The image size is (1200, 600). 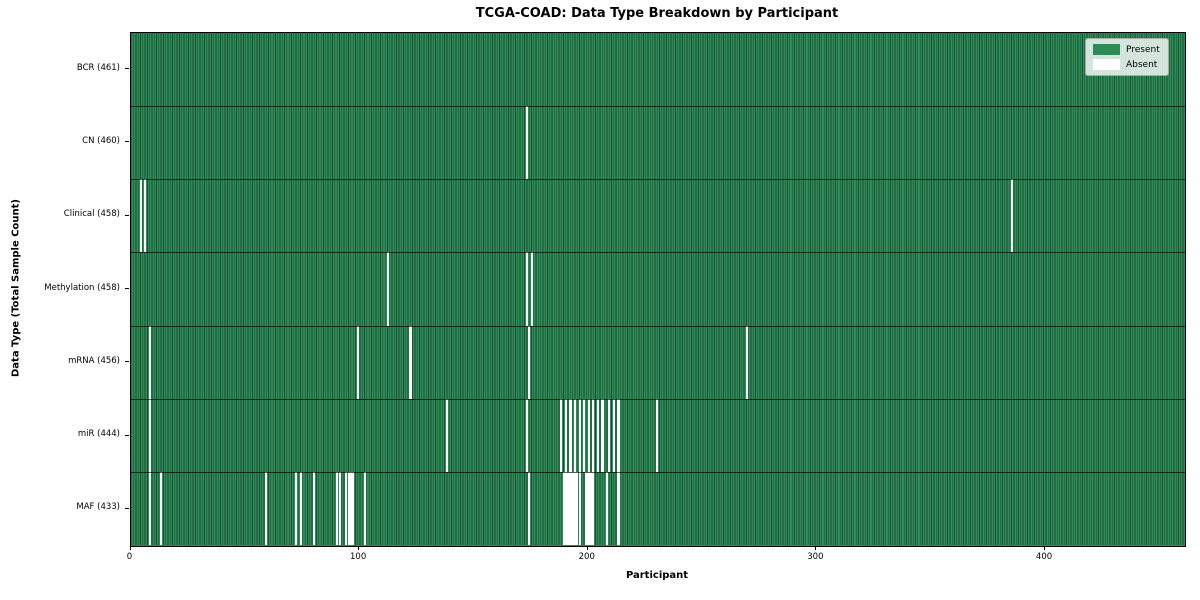 I want to click on y-tick-label: BCR (461), so click(x=98, y=67).